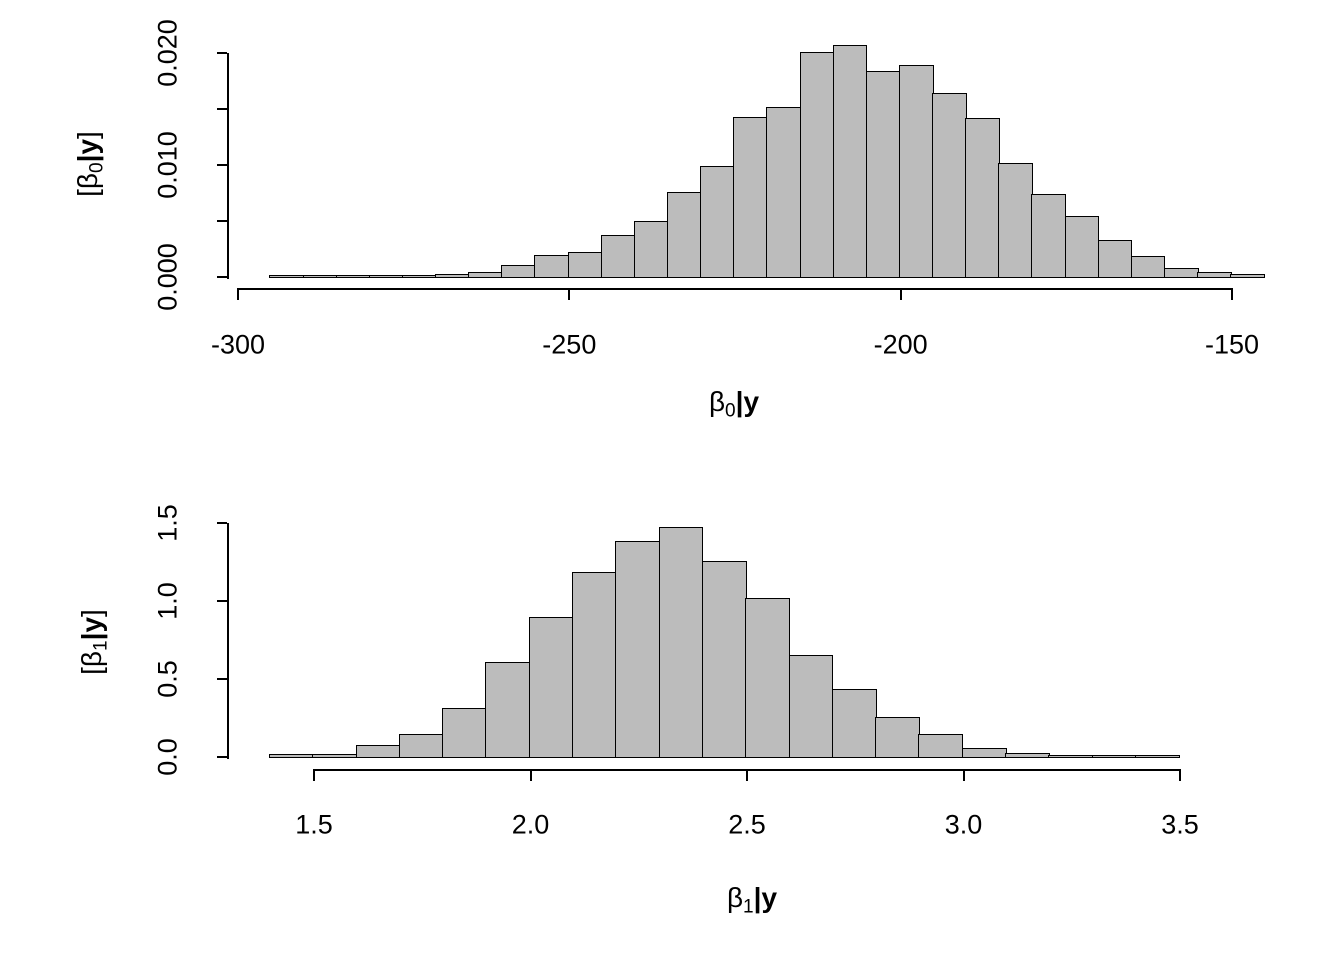 Image resolution: width=1344 pixels, height=960 pixels. I want to click on x-tick-label: -250, so click(569, 344).